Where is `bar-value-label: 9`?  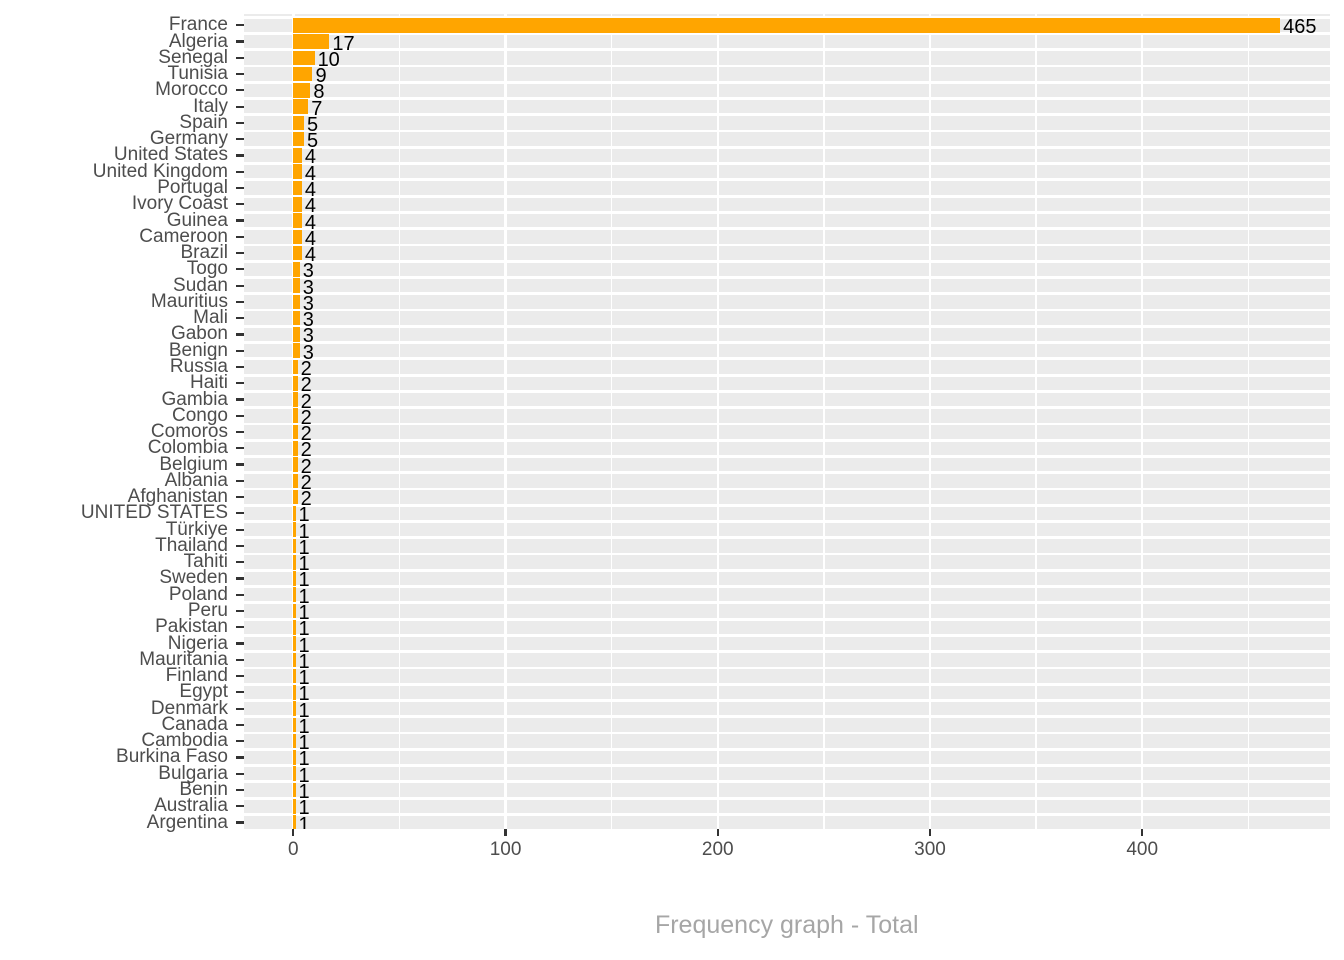 bar-value-label: 9 is located at coordinates (321, 76).